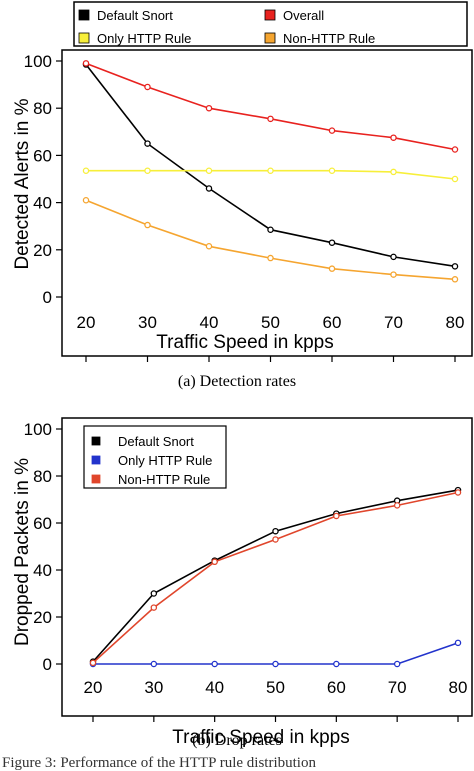 The image size is (474, 771). What do you see at coordinates (275, 687) in the screenshot?
I see `x-tick-label-b-3: 50` at bounding box center [275, 687].